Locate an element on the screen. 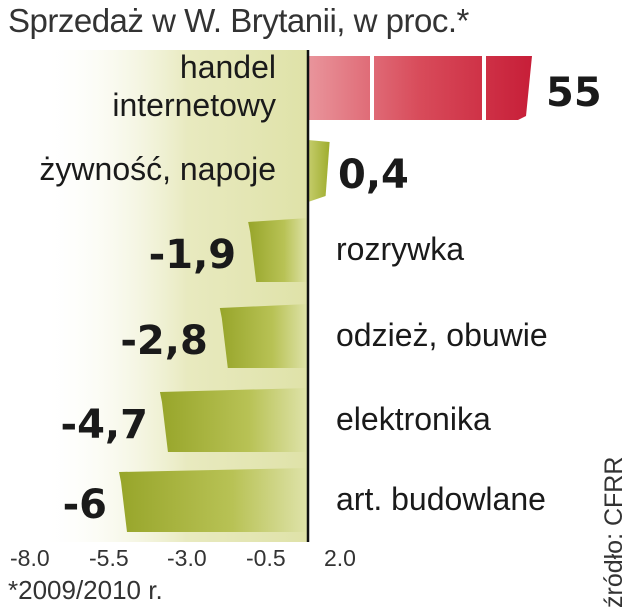 The height and width of the screenshot is (612, 628). value-label-art-budowlane: -6 is located at coordinates (85, 505).